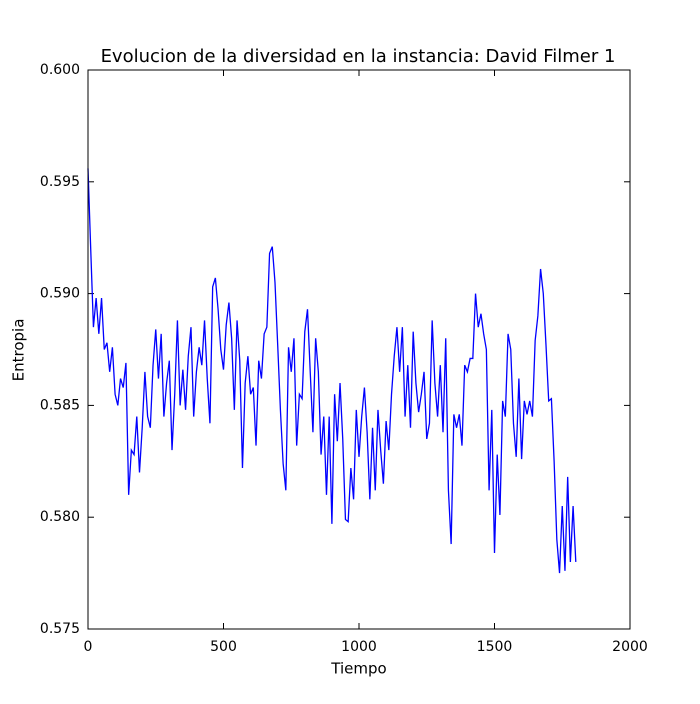  I want to click on x-axis-label: Tiempo, so click(358, 669).